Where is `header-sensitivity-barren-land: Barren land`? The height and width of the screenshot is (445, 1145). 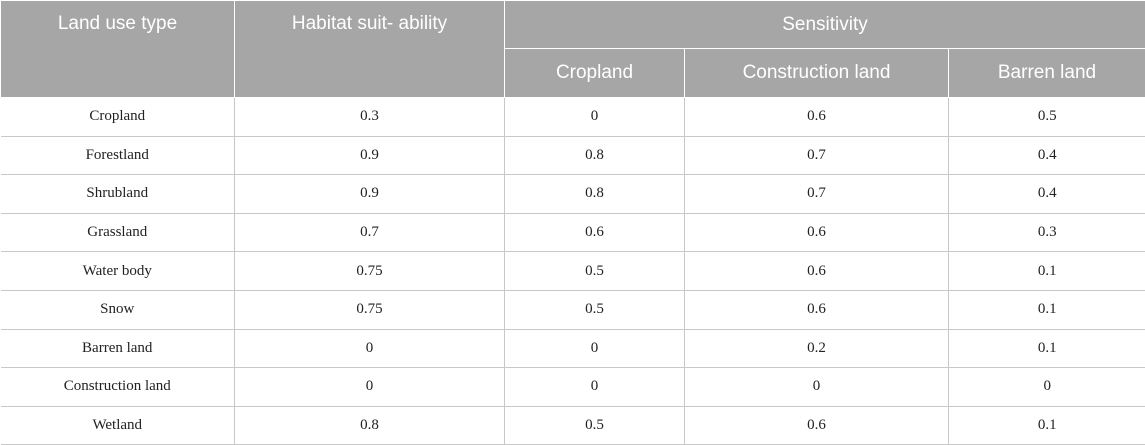
header-sensitivity-barren-land: Barren land is located at coordinates (1047, 73).